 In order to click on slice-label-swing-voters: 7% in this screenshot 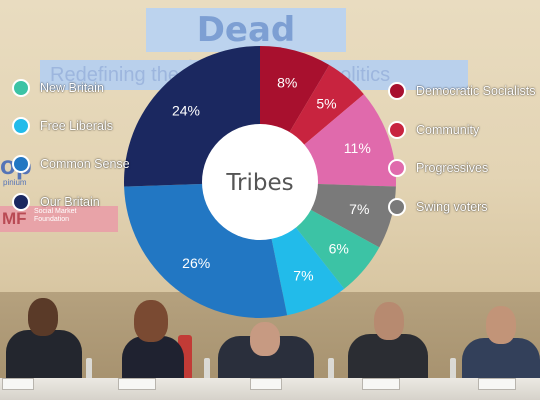, I will do `click(359, 209)`.